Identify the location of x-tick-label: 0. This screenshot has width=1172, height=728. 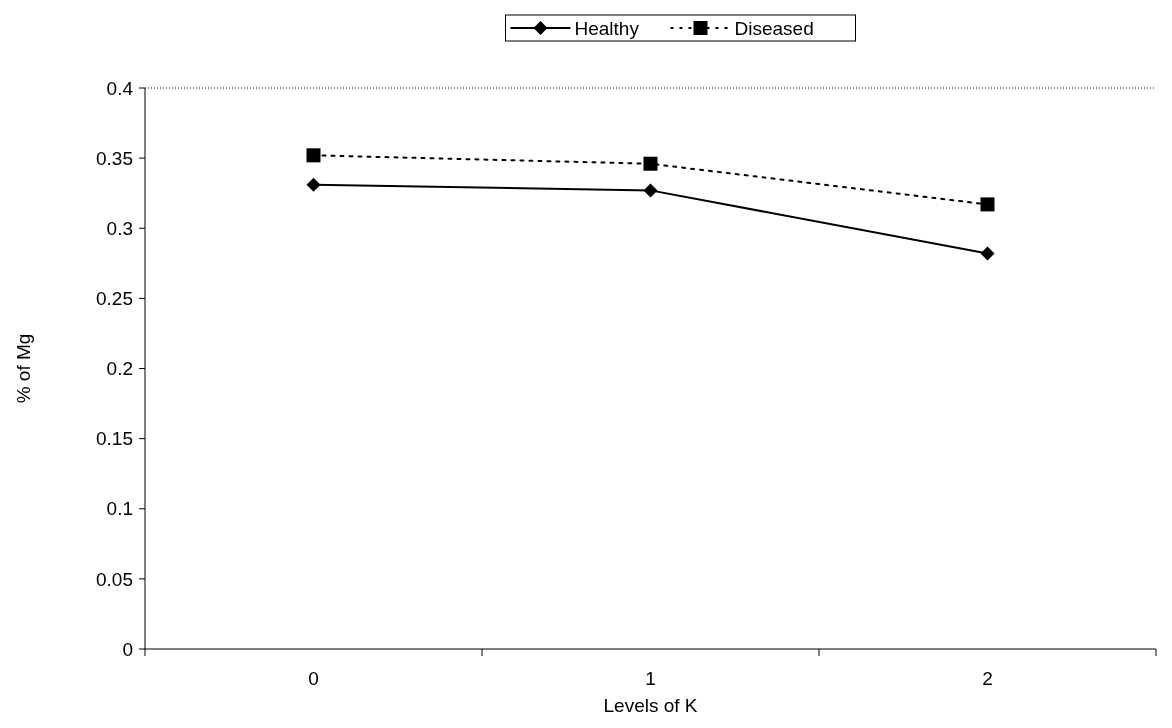
(313, 678).